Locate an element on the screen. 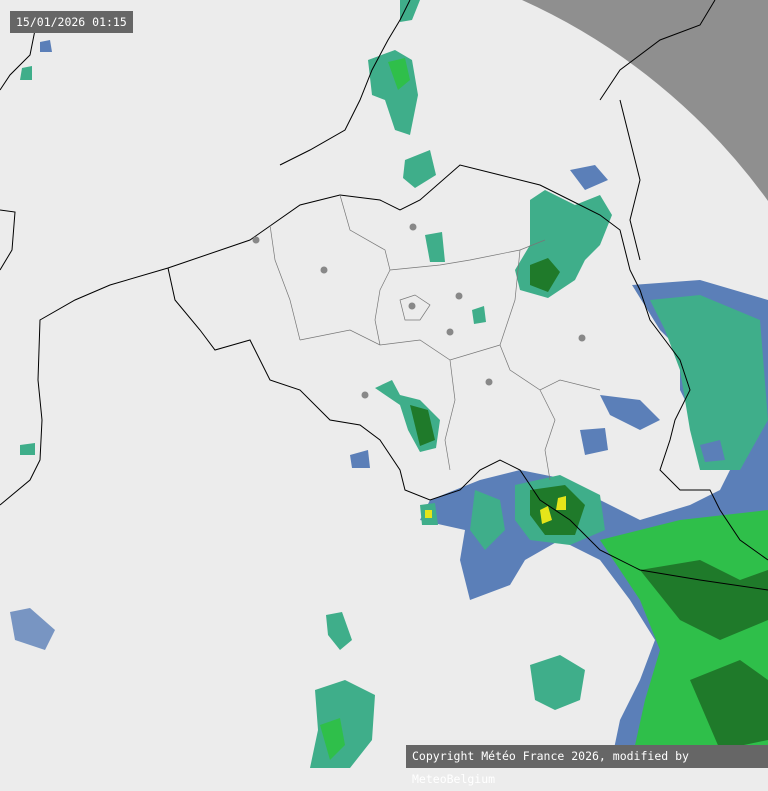  out-of-range-area is located at coordinates (645, 100).